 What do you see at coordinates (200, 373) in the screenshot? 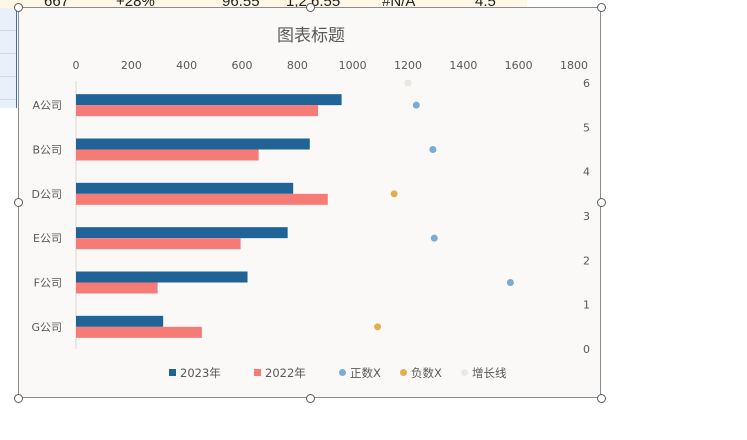
I see `legend-label: 2023年` at bounding box center [200, 373].